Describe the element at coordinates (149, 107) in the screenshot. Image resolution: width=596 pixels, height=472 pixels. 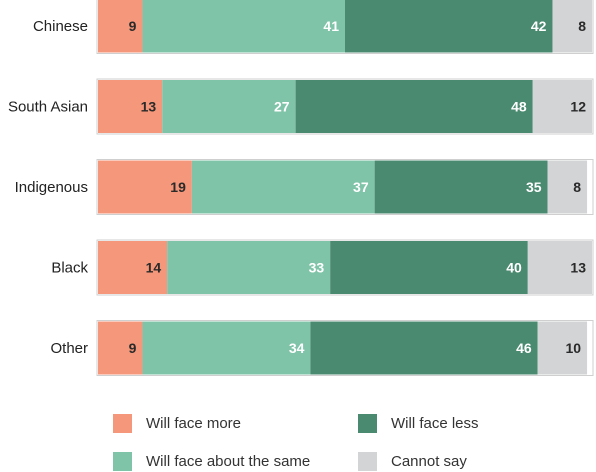
I see `value-label-will-face-more-south-asian: 13` at that location.